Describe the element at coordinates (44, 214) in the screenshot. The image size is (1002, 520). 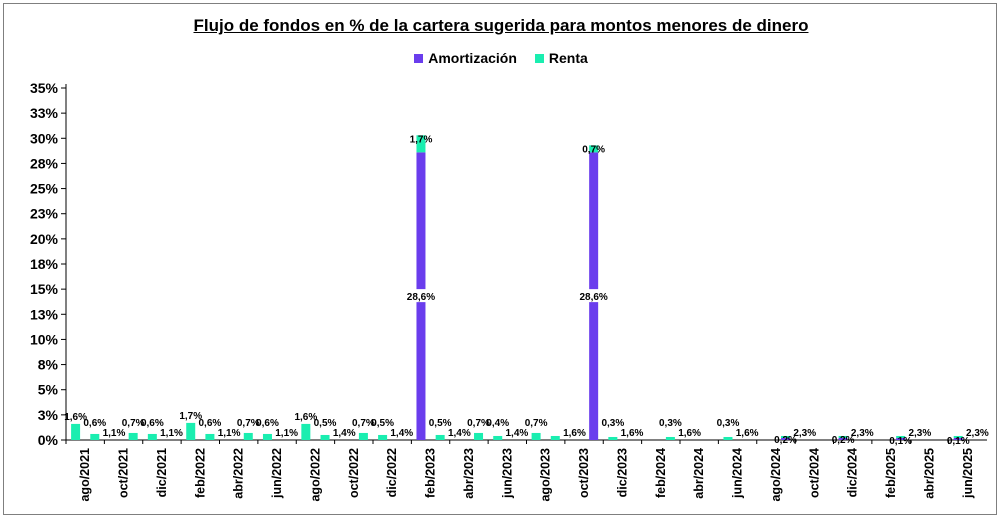
I see `y-tick-label: 23%` at that location.